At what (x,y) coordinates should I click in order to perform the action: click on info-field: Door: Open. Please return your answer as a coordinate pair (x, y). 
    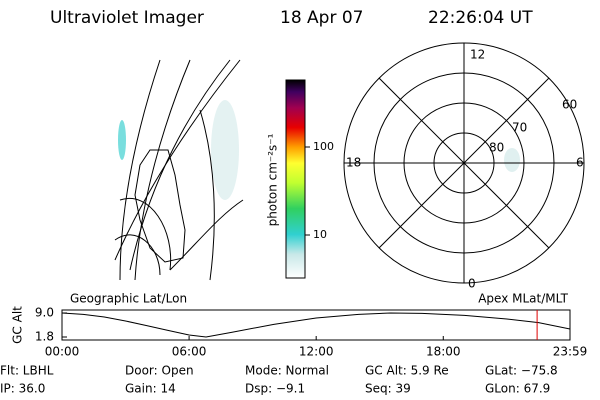
    Looking at the image, I should click on (159, 371).